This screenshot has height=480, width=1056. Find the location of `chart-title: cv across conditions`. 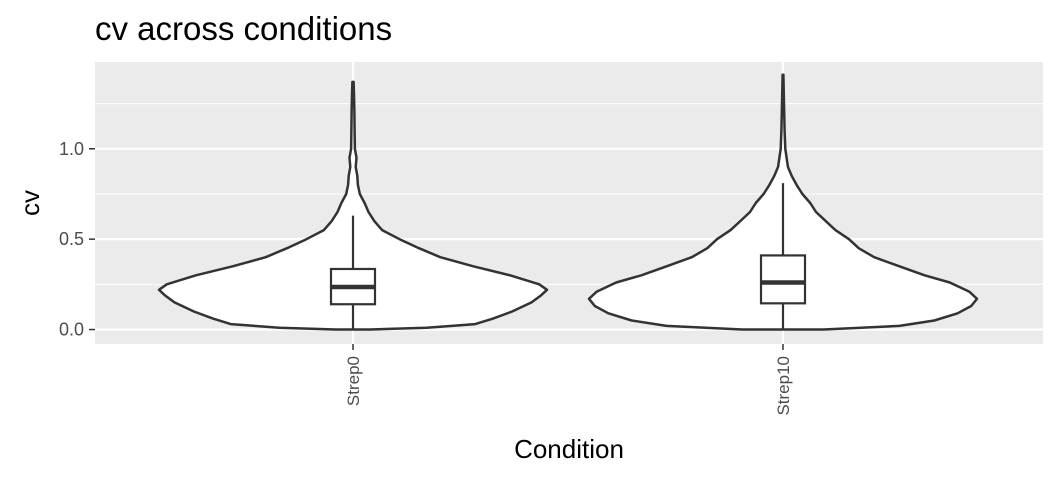

chart-title: cv across conditions is located at coordinates (243, 28).